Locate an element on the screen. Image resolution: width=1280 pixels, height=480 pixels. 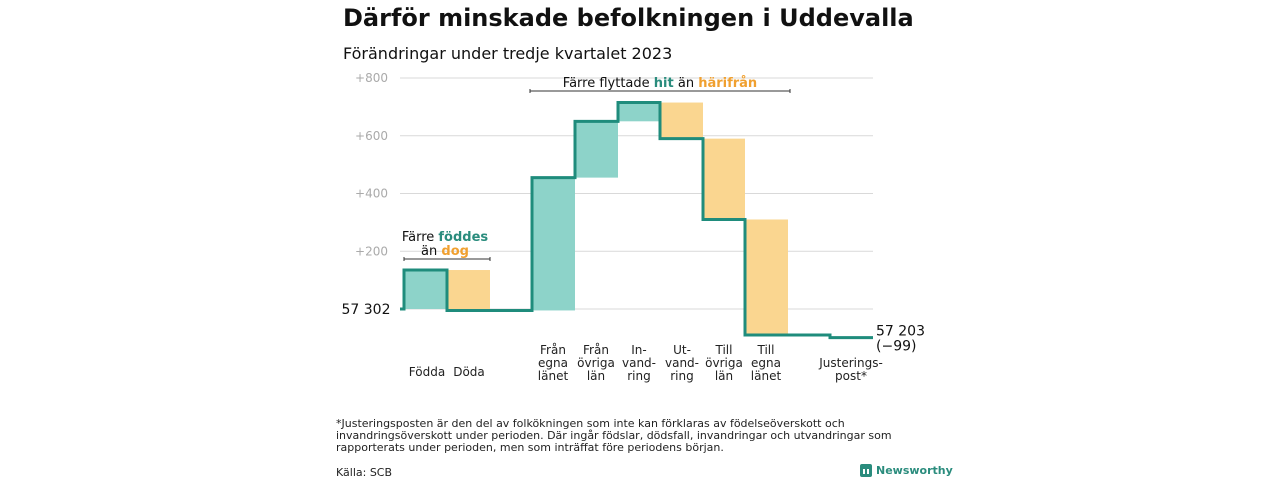
y-tick-label-3: +800 is located at coordinates (371, 78).